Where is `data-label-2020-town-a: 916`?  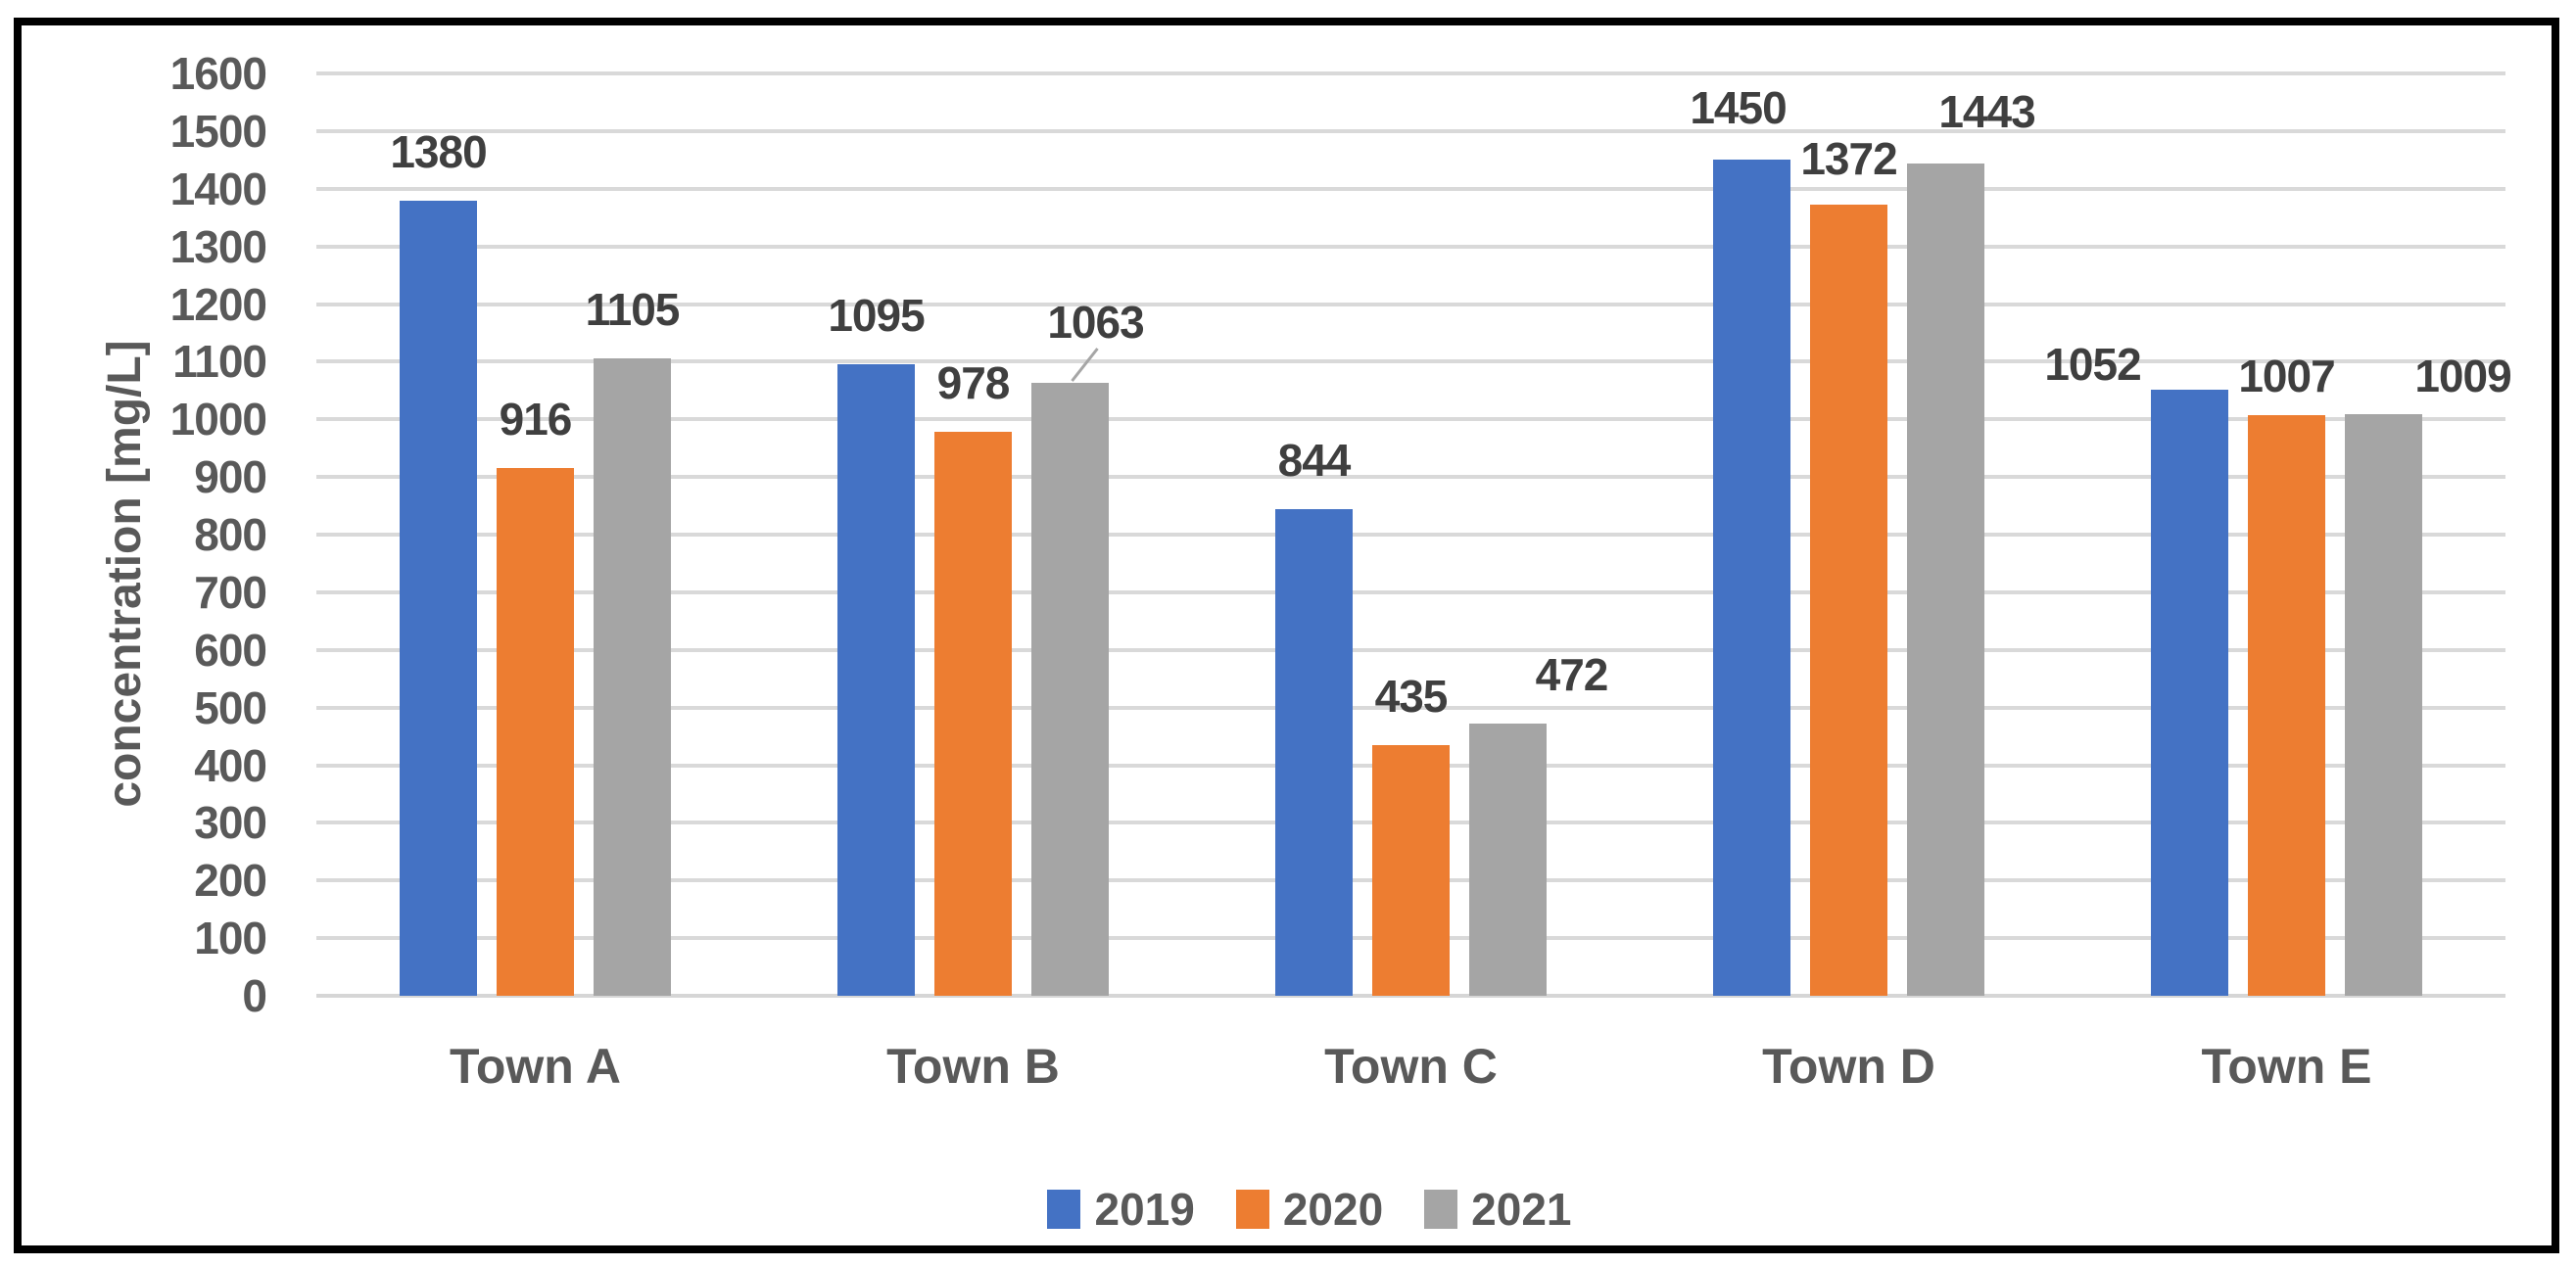 data-label-2020-town-a: 916 is located at coordinates (536, 420).